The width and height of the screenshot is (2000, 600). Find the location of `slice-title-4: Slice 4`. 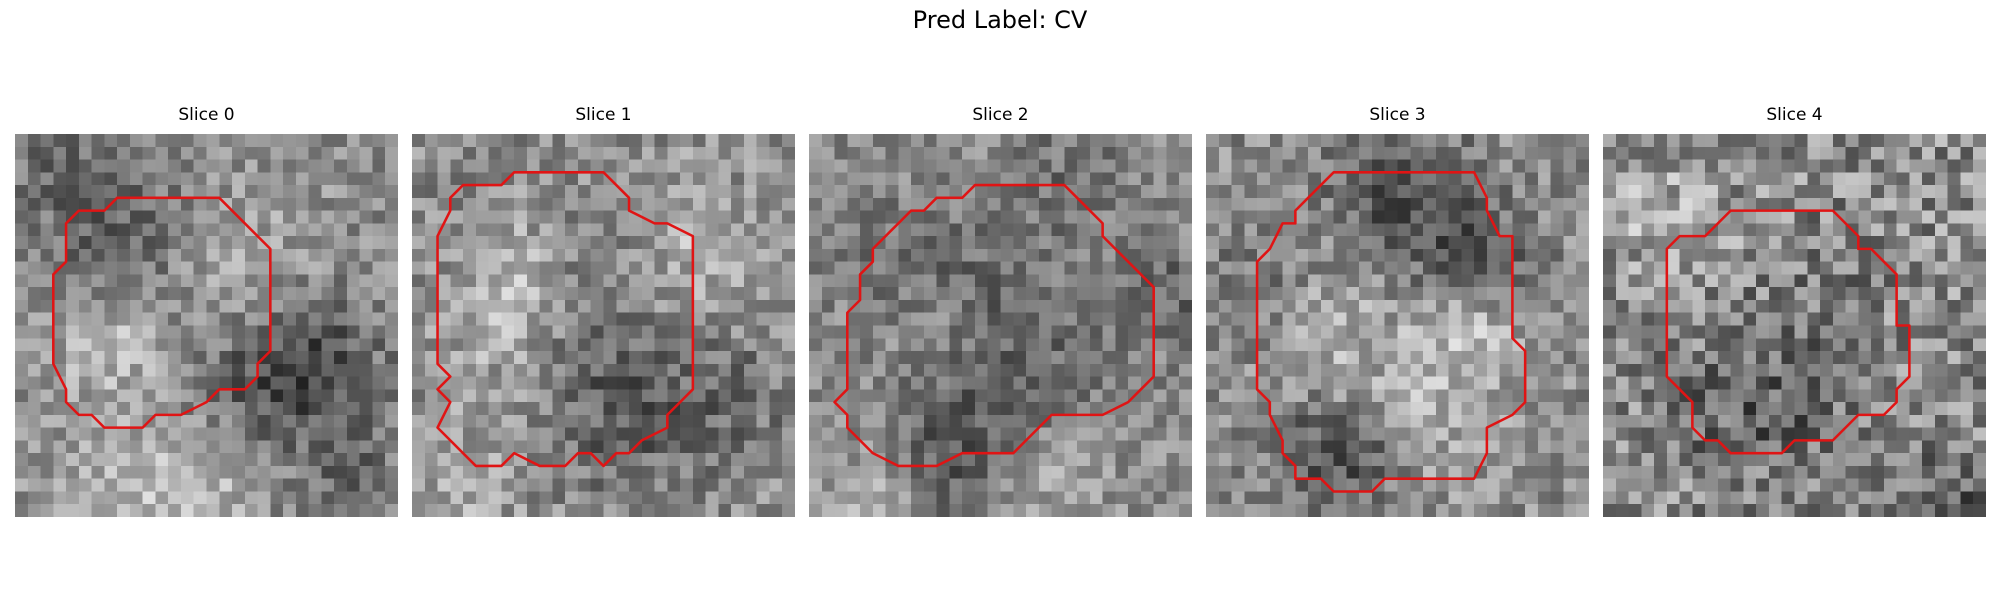

slice-title-4: Slice 4 is located at coordinates (1794, 115).